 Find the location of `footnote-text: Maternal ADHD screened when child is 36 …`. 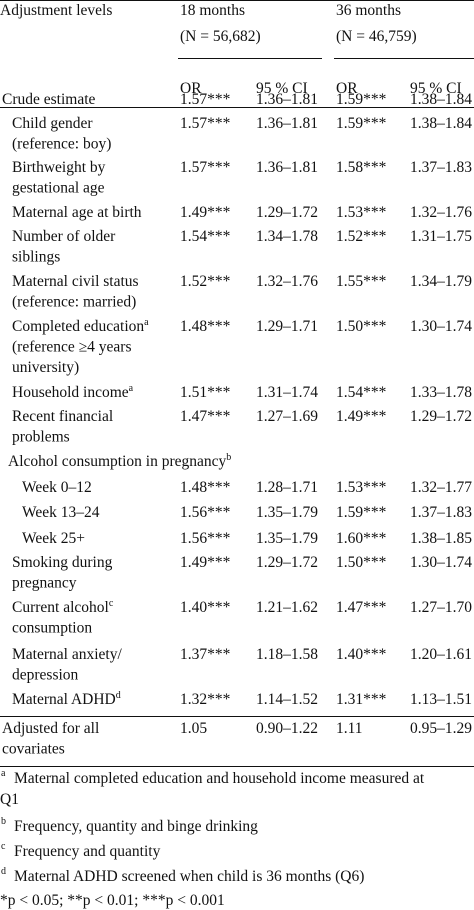

footnote-text: Maternal ADHD screened when child is 36 … is located at coordinates (189, 876).